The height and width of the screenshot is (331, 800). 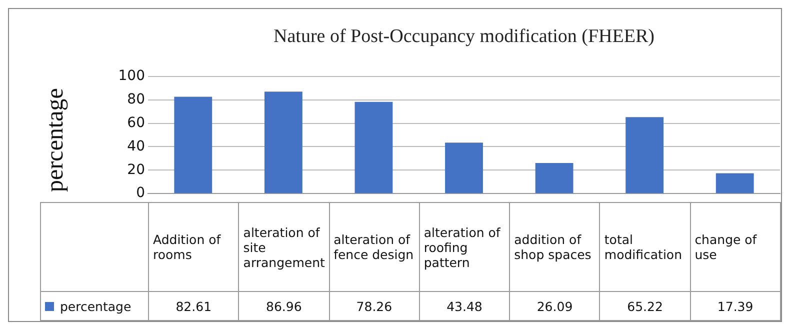 I want to click on y-tick-label: 60, so click(x=136, y=122).